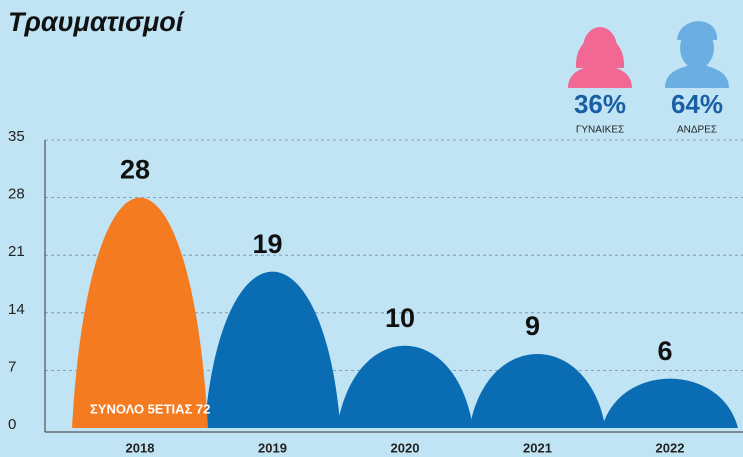  What do you see at coordinates (405, 447) in the screenshot?
I see `x-tick-label: 2020` at bounding box center [405, 447].